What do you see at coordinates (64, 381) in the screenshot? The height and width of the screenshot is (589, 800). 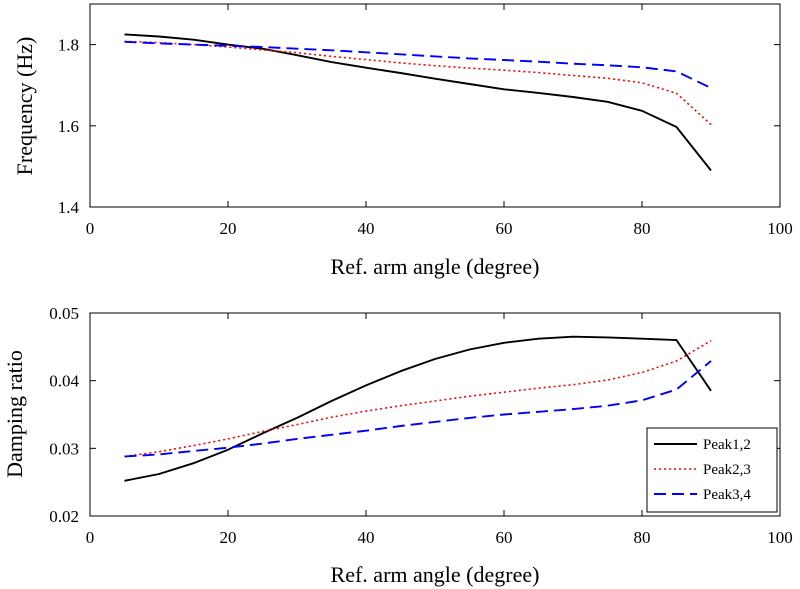 I see `y-tick-label: 0.04` at bounding box center [64, 381].